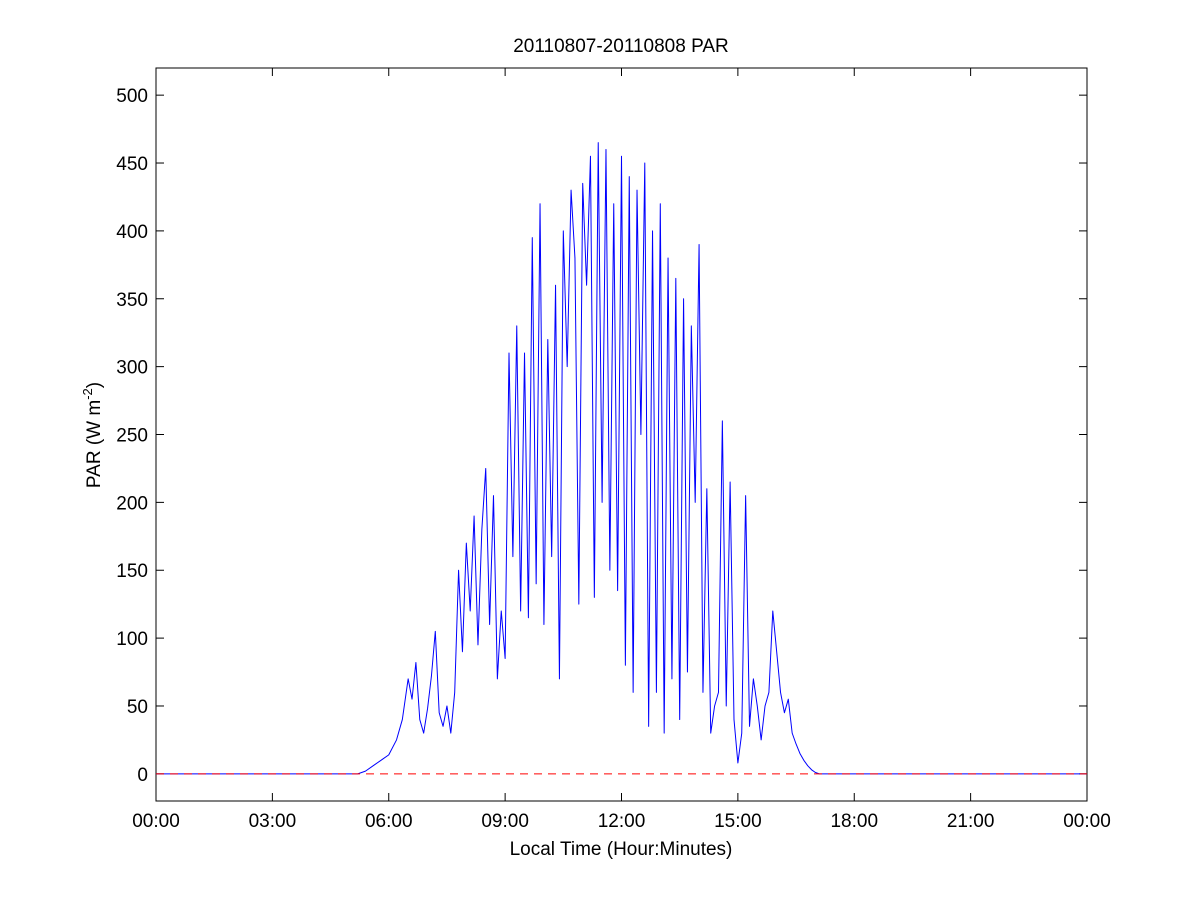 The width and height of the screenshot is (1201, 901). What do you see at coordinates (142, 775) in the screenshot?
I see `y-tick-label: 0` at bounding box center [142, 775].